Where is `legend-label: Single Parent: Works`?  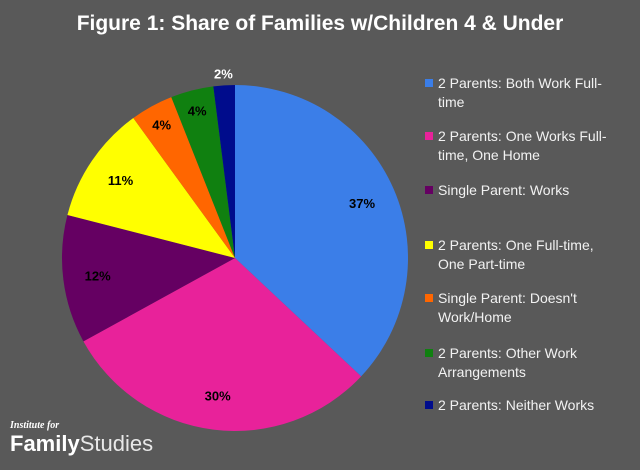 legend-label: Single Parent: Works is located at coordinates (504, 190).